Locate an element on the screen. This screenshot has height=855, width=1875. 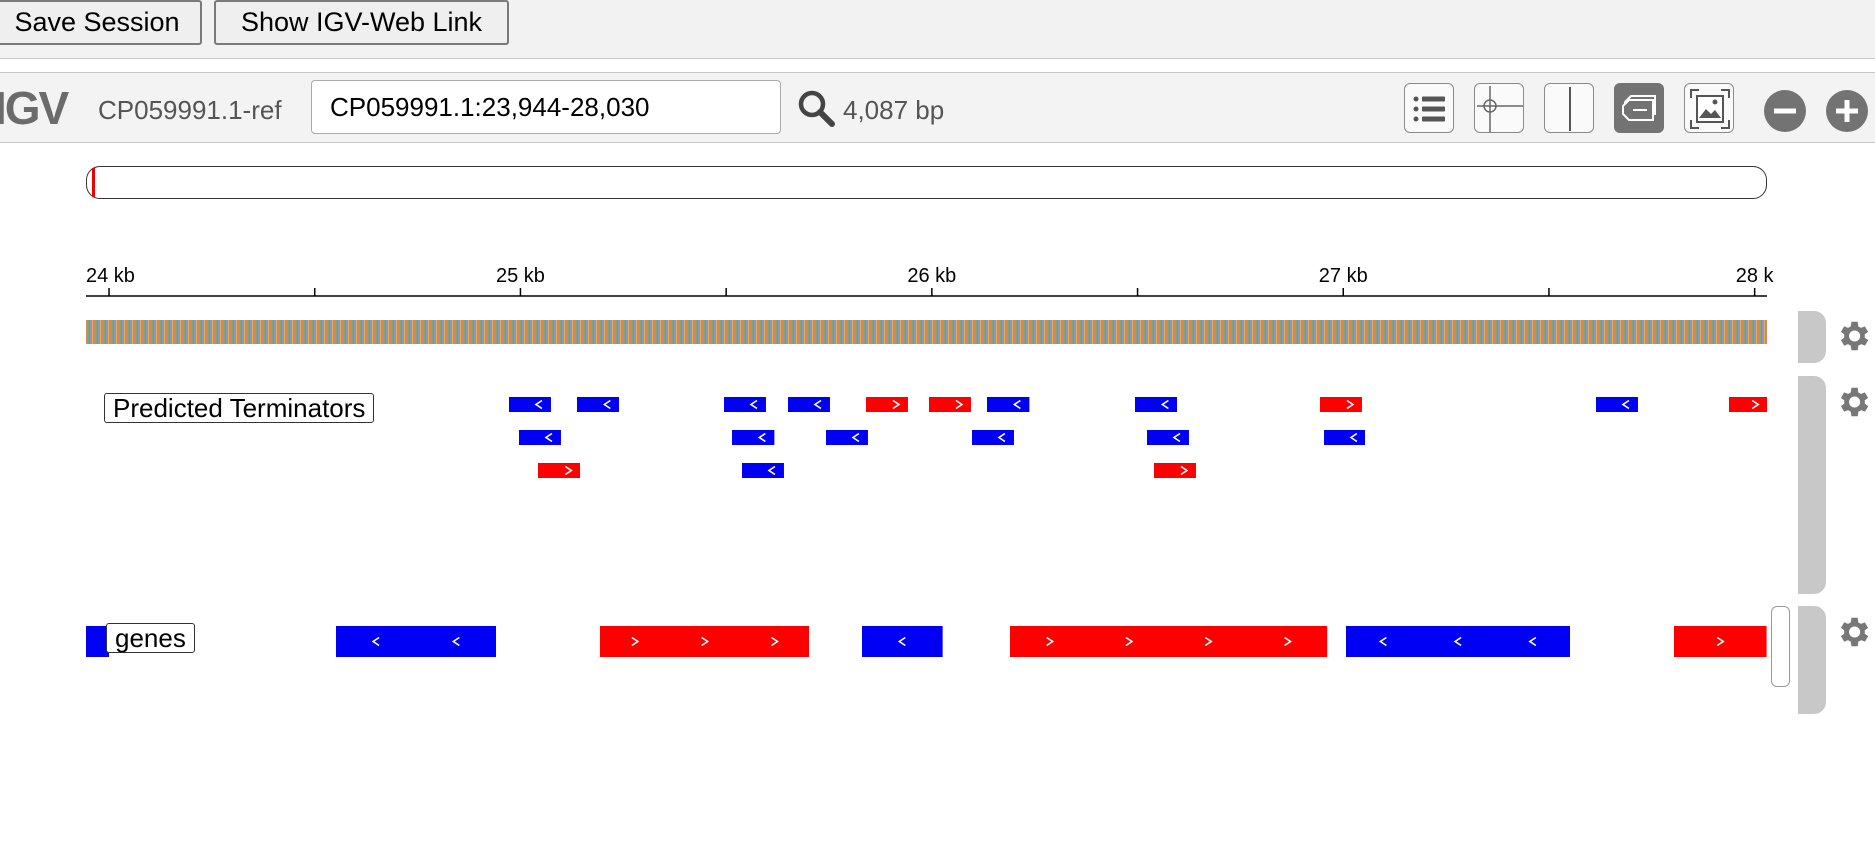
sequence-track is located at coordinates (926, 332).